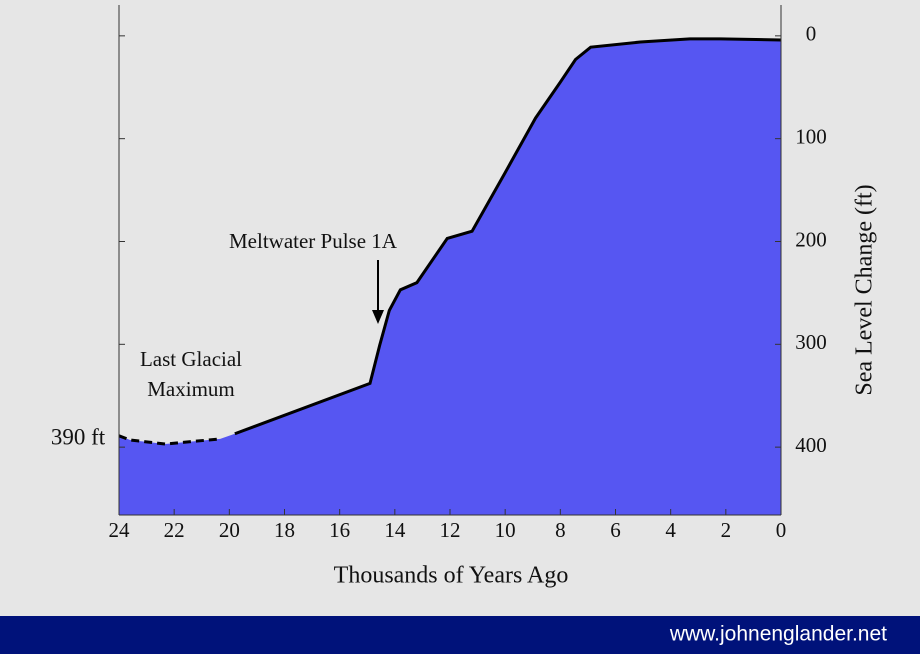 This screenshot has height=654, width=920. Describe the element at coordinates (313, 241) in the screenshot. I see `annotation: Meltwater Pulse 1A` at that location.